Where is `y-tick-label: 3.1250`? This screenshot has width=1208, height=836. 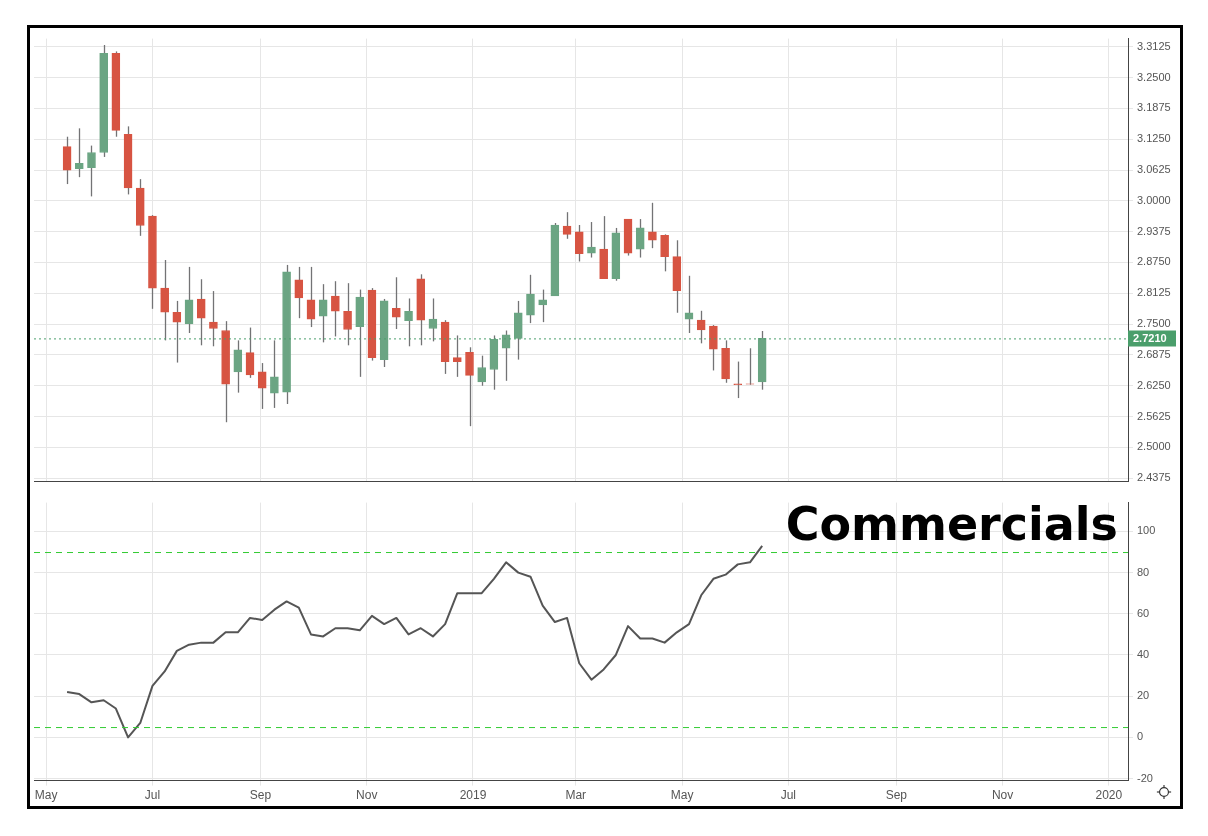
y-tick-label: 3.1250 is located at coordinates (1154, 138).